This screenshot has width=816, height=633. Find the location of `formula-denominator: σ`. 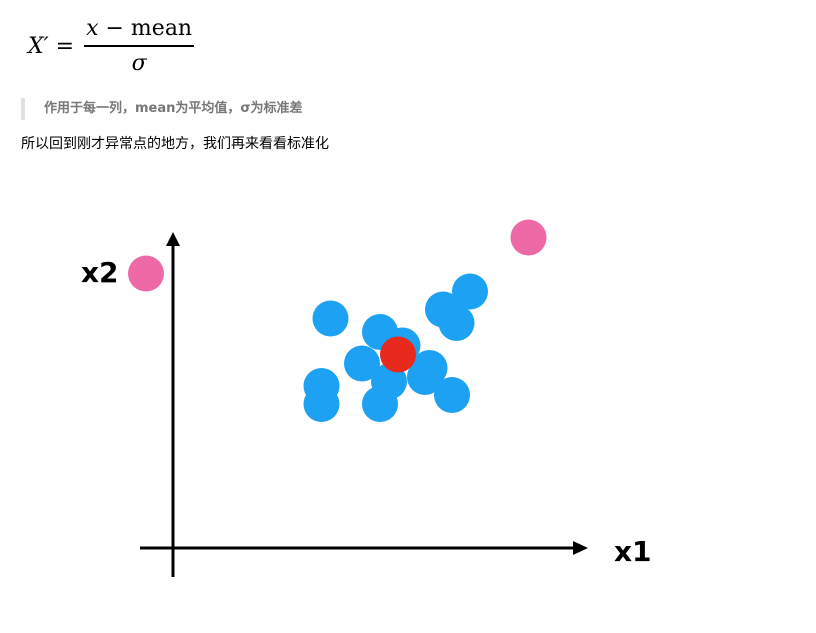

formula-denominator: σ is located at coordinates (139, 63).